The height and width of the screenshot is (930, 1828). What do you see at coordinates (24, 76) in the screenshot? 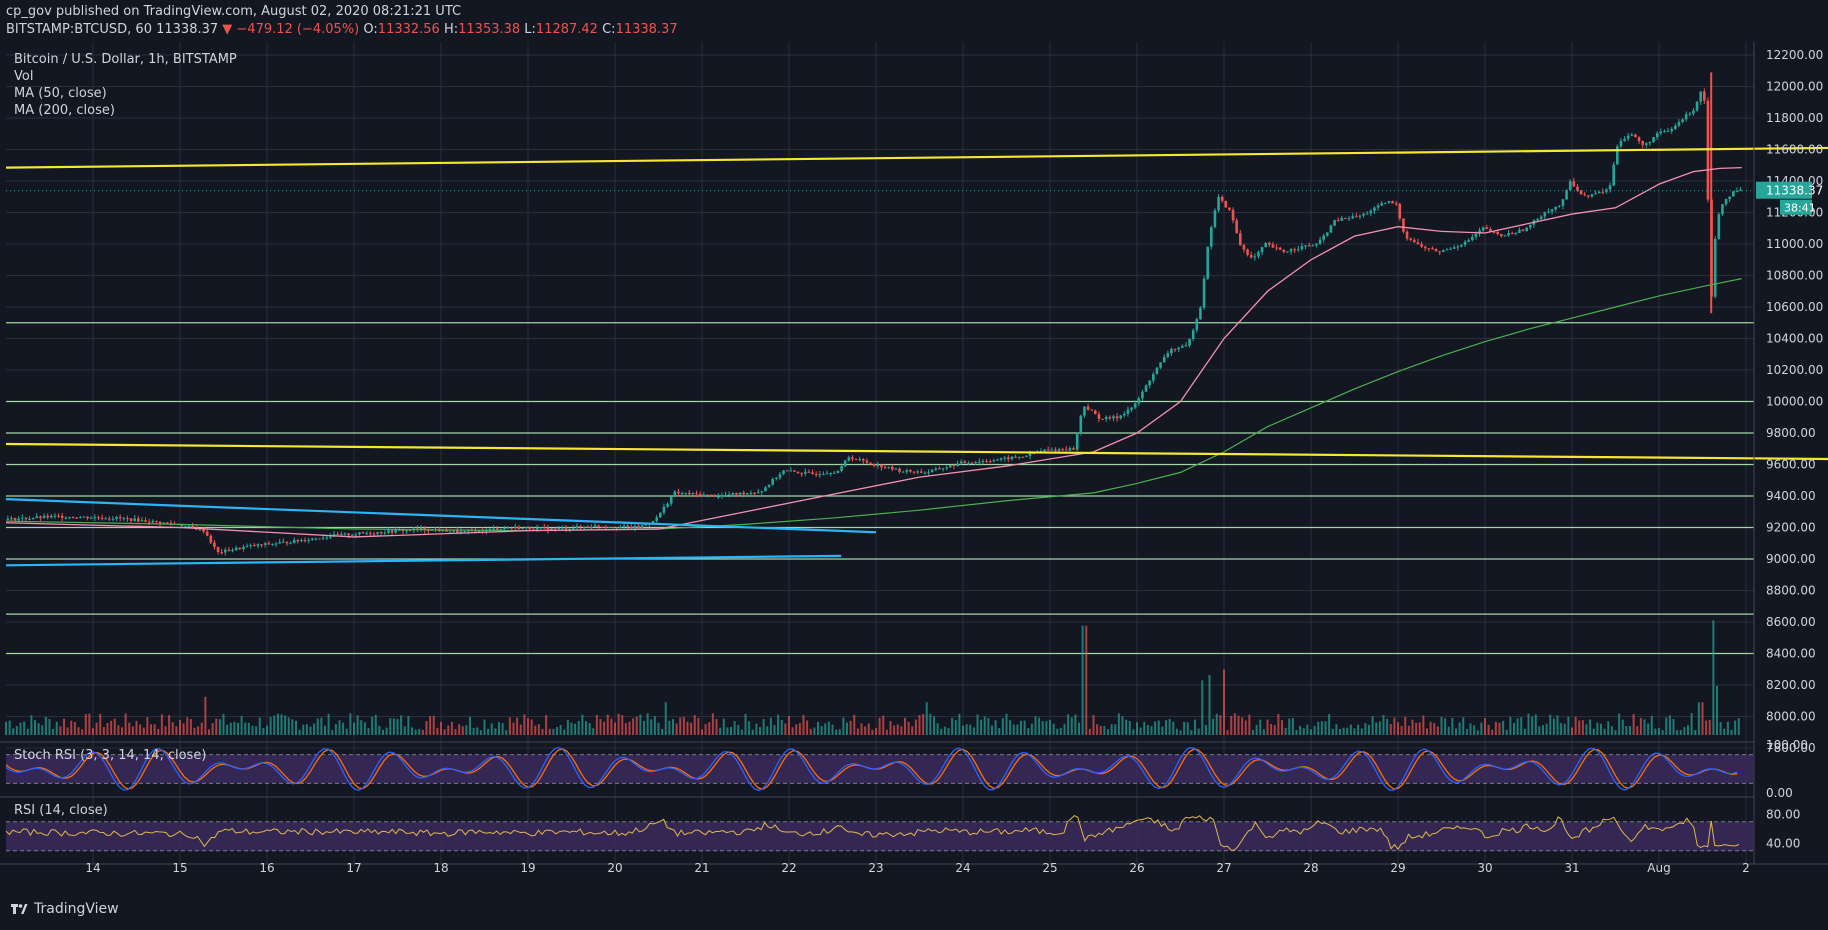
I see `legend-vol: Vol` at bounding box center [24, 76].